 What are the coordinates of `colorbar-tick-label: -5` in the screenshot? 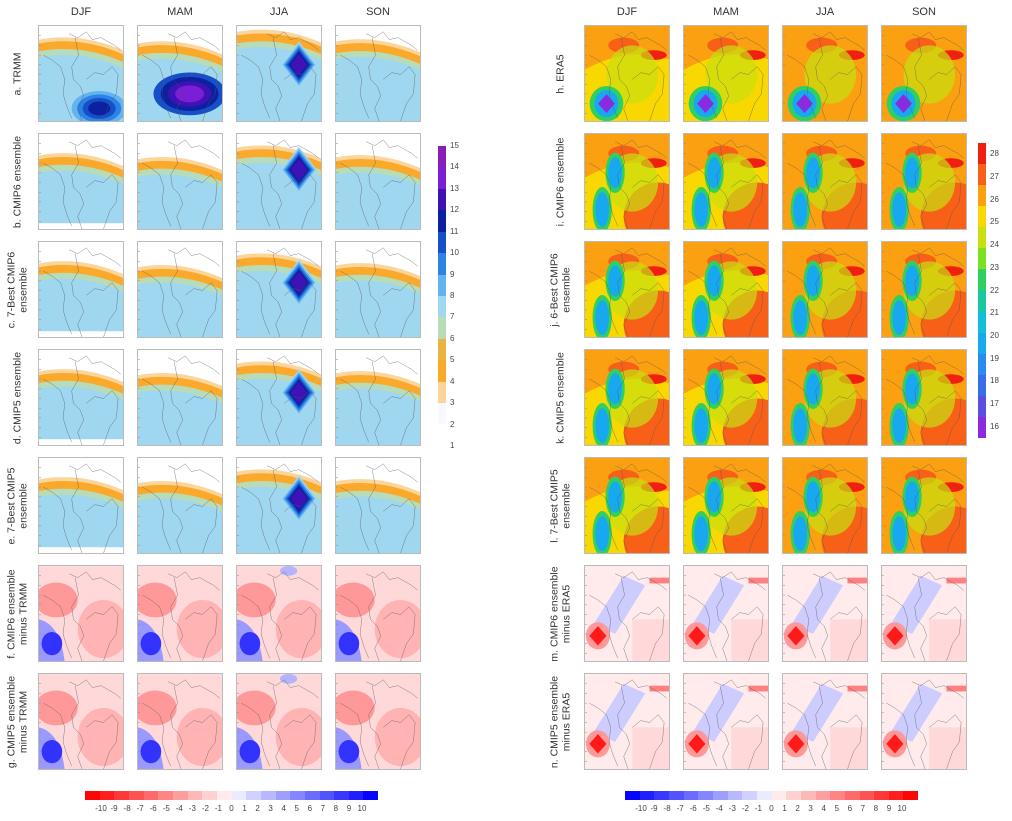 It's located at (706, 808).